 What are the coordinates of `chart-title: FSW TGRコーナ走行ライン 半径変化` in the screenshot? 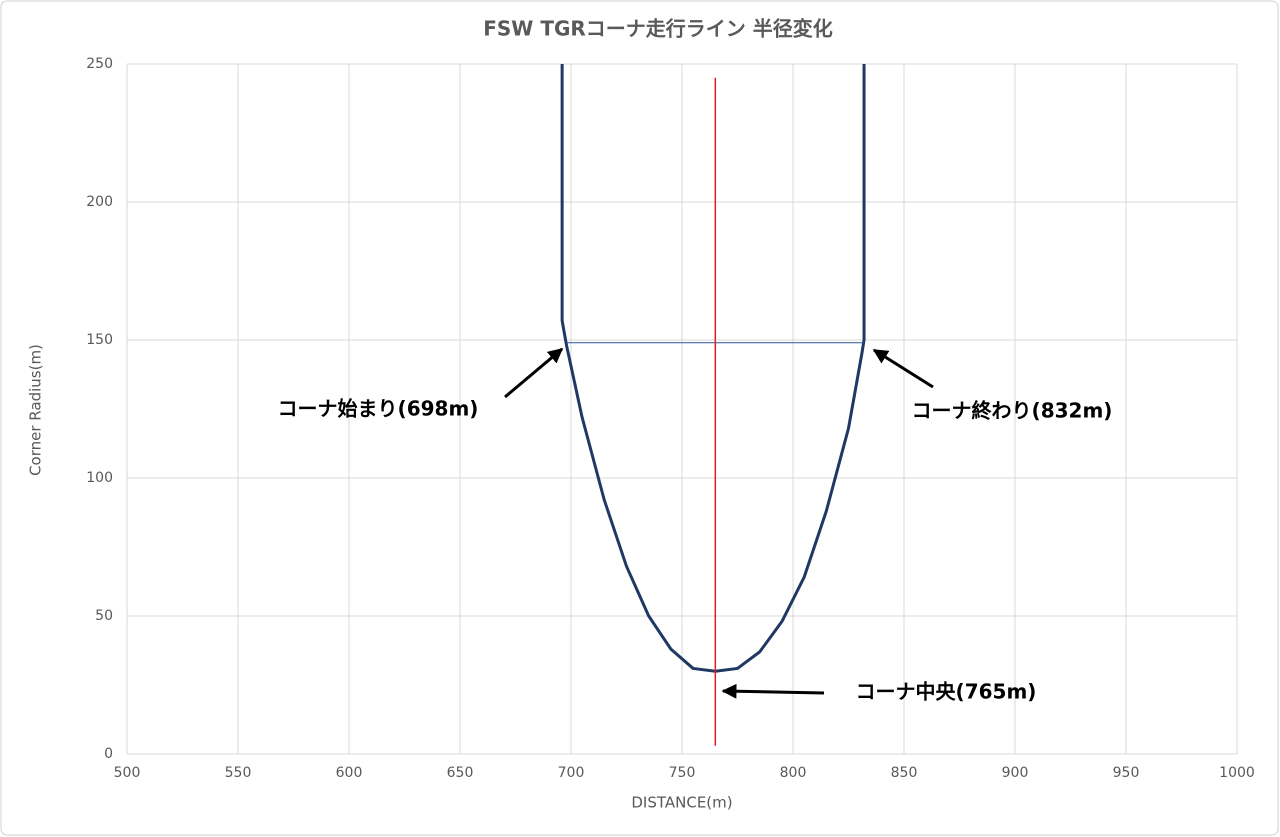 It's located at (658, 29).